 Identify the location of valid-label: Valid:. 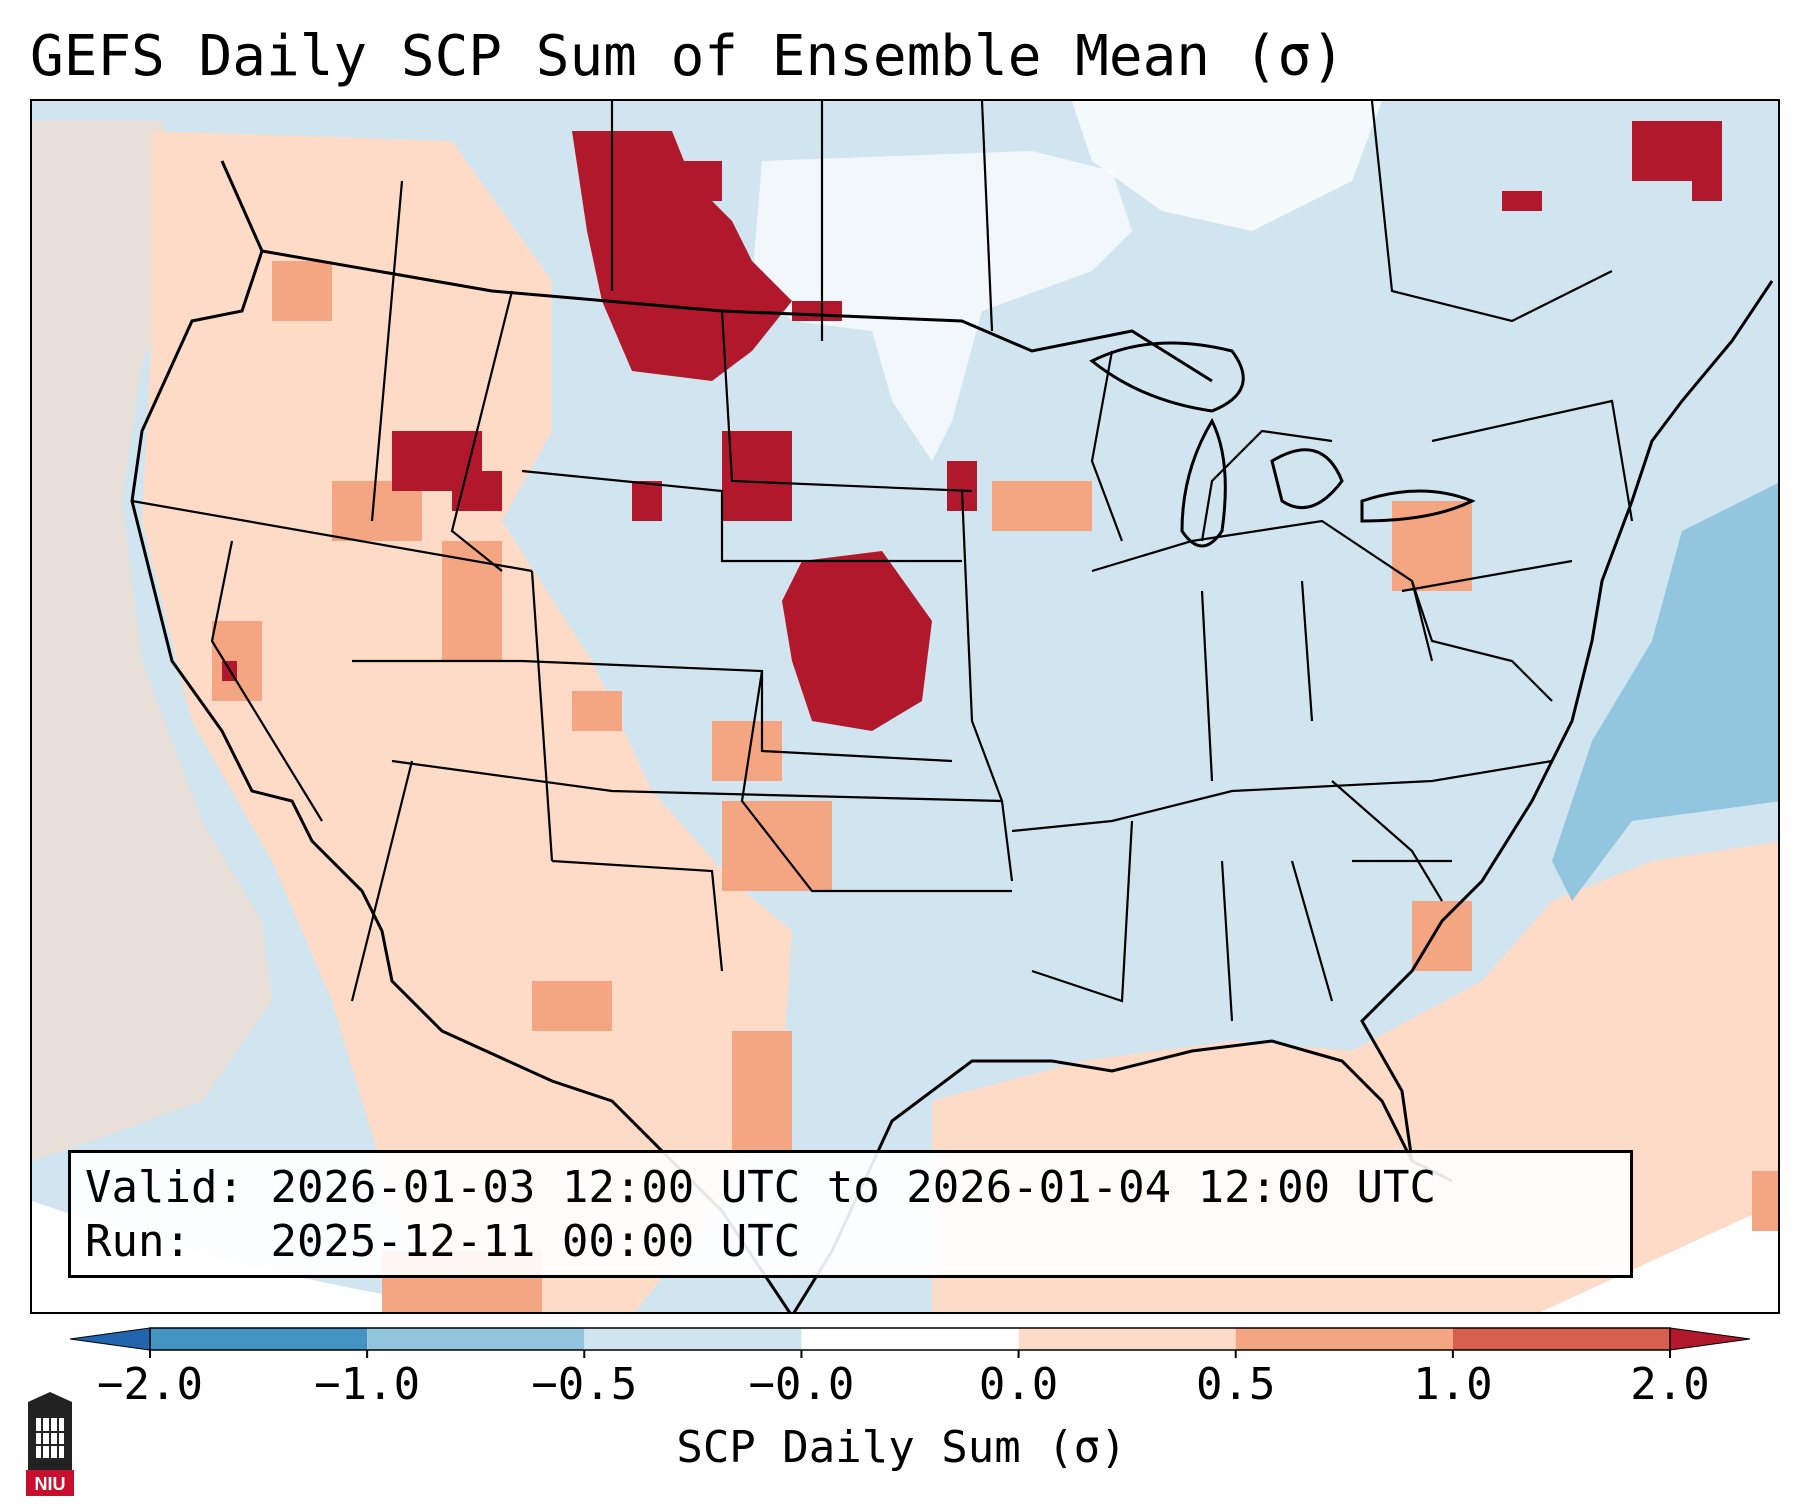
(164, 1187).